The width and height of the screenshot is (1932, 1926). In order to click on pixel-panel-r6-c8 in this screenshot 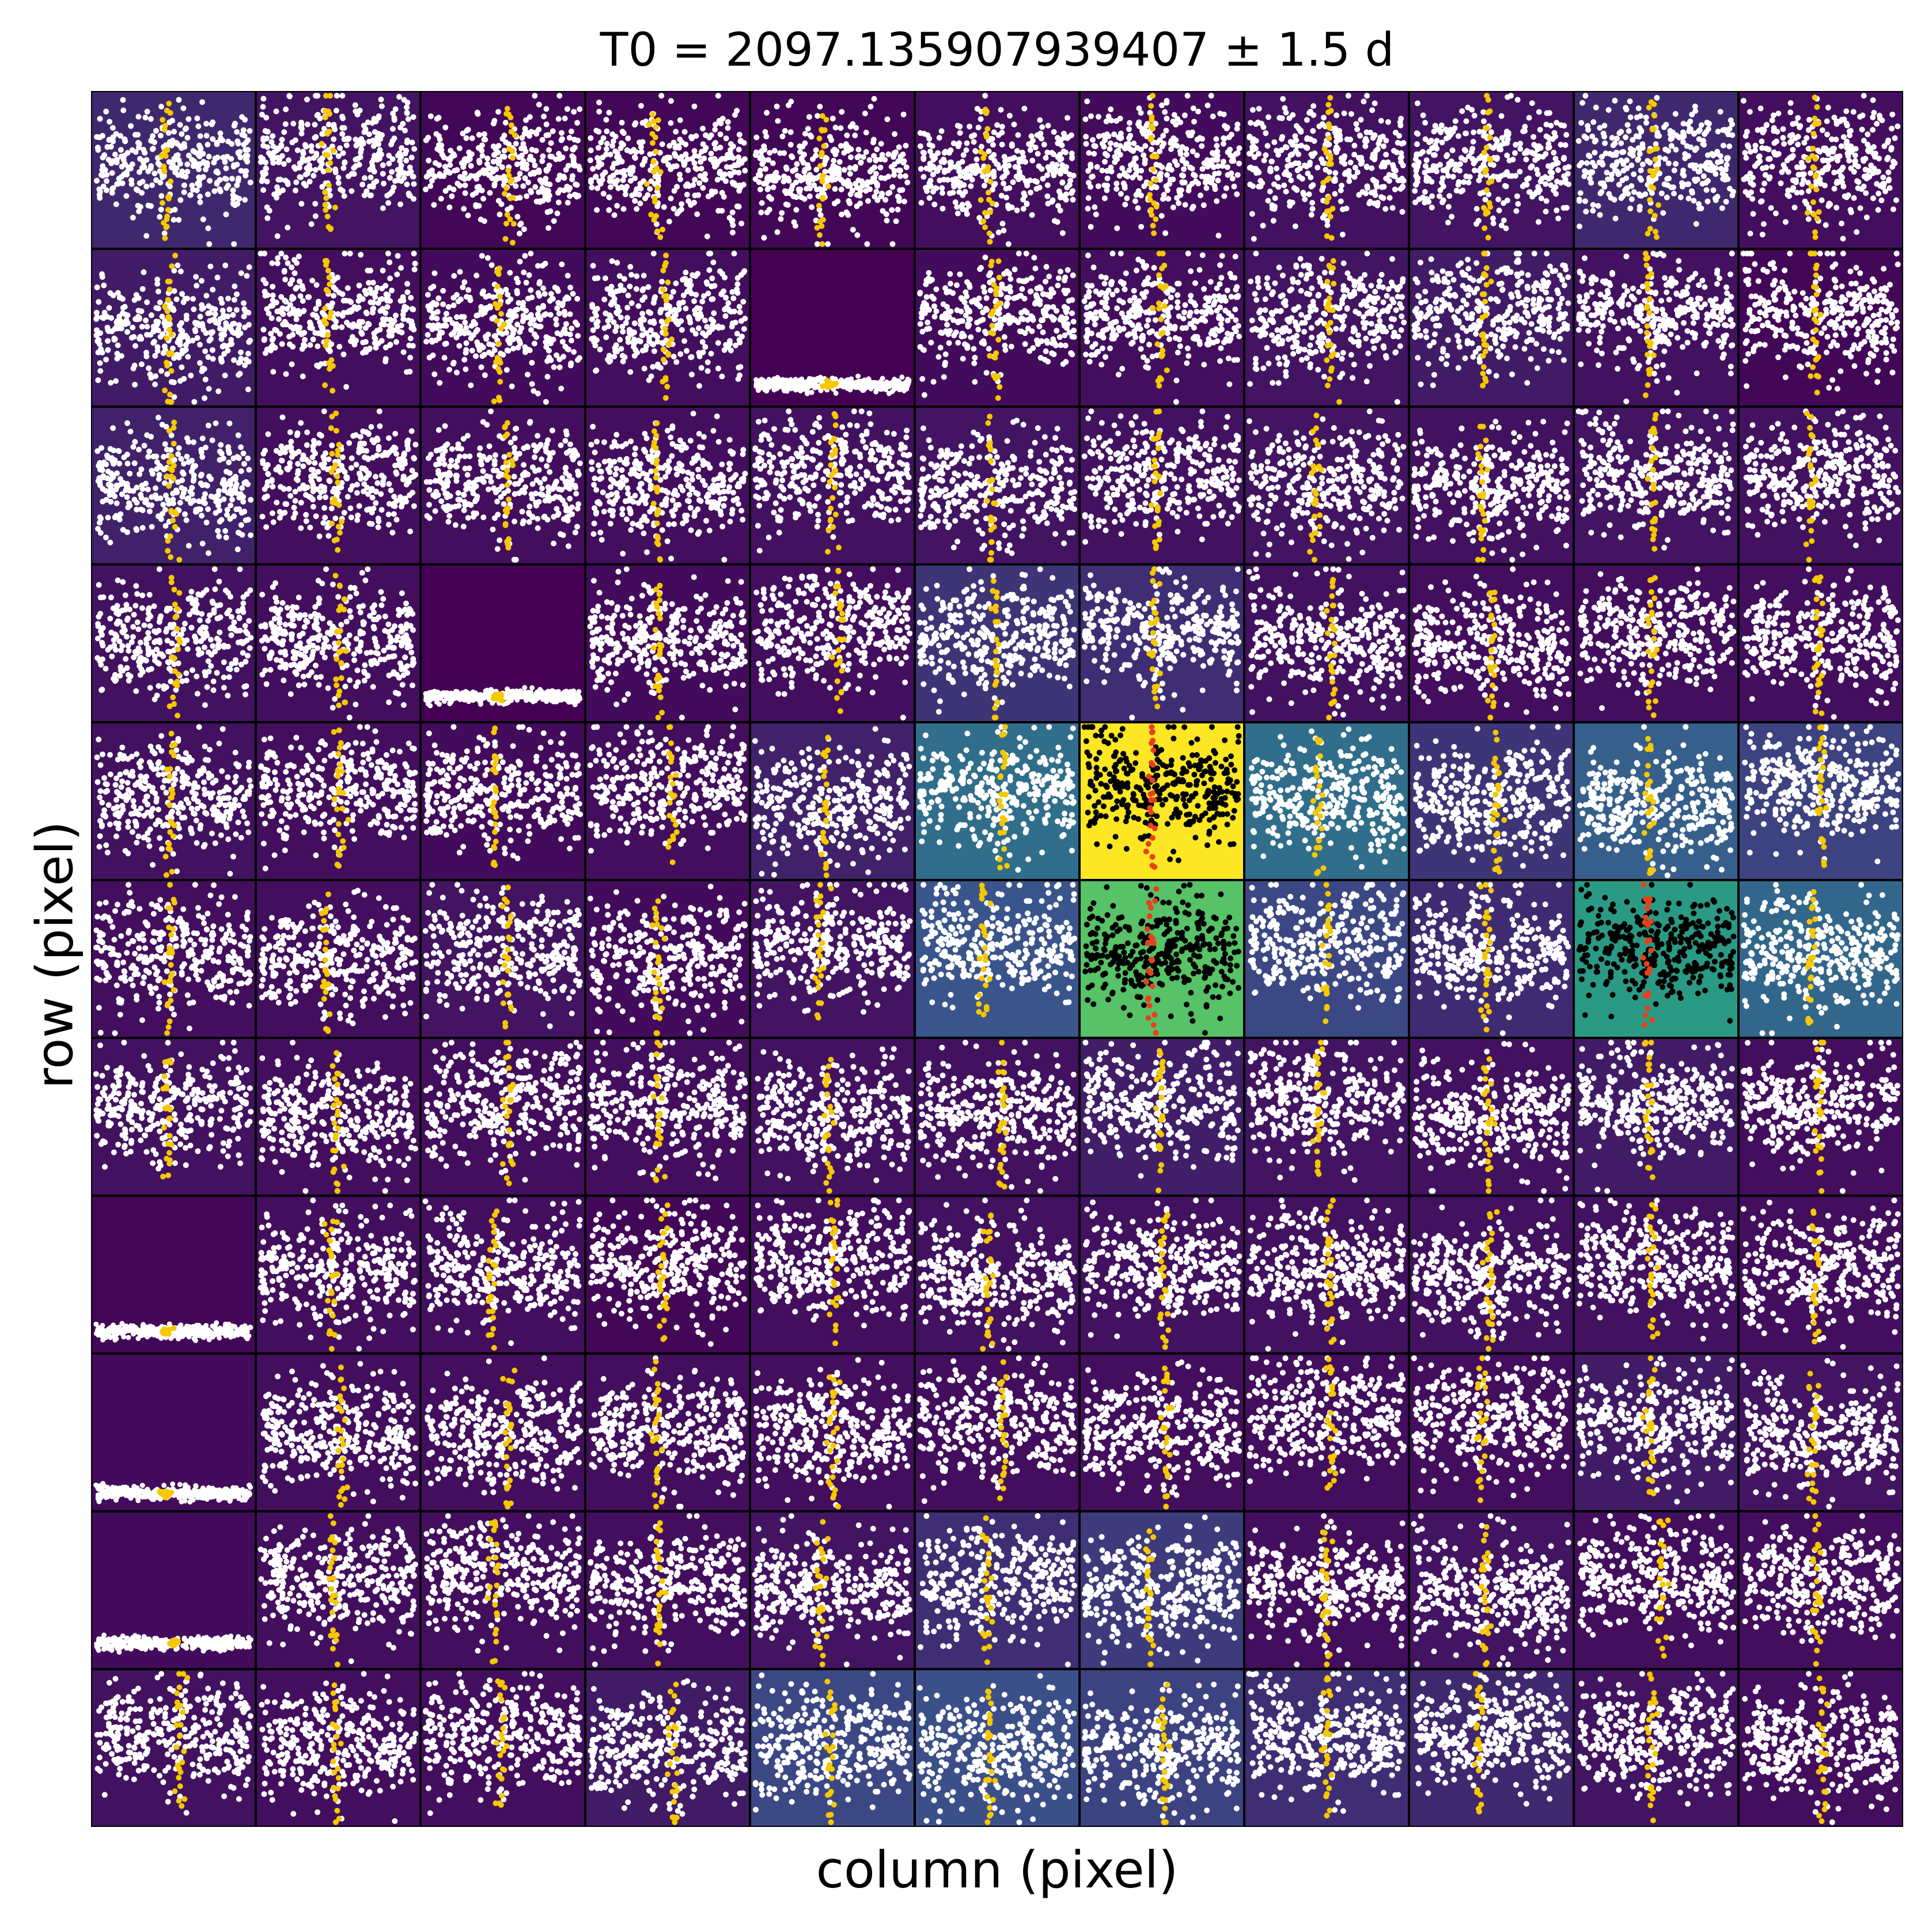, I will do `click(1491, 1117)`.